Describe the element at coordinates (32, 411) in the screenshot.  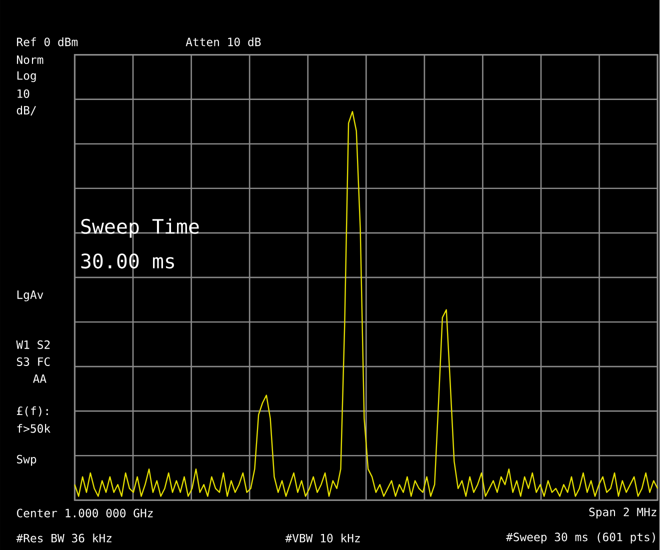
I see `text: £(f):` at that location.